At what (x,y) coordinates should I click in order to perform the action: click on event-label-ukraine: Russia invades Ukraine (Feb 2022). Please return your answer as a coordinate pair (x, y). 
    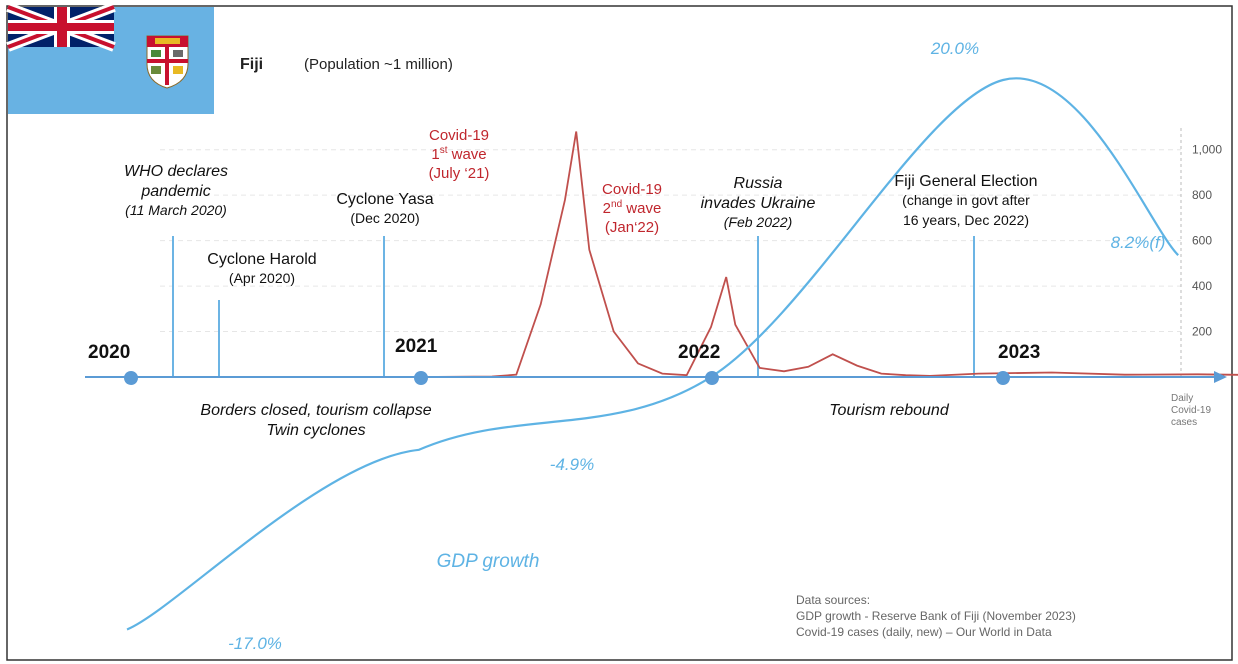
    Looking at the image, I should click on (758, 202).